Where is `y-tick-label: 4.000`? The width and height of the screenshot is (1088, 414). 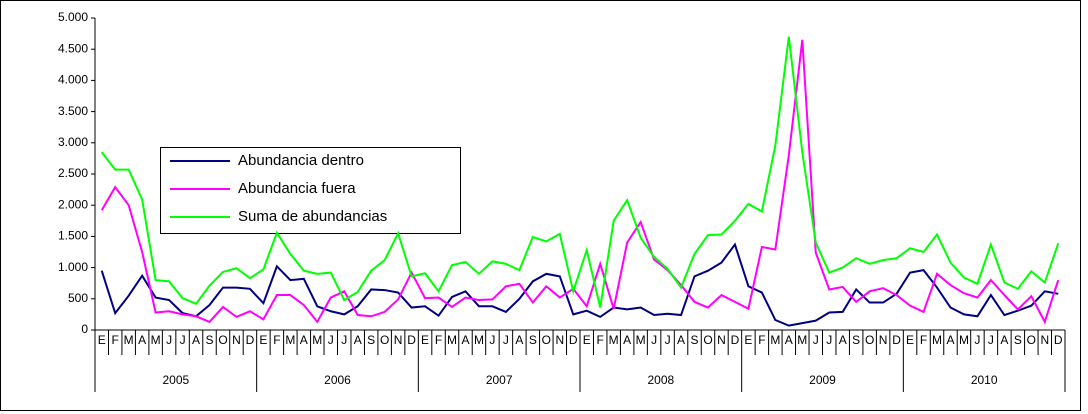
y-tick-label: 4.000 is located at coordinates (73, 80).